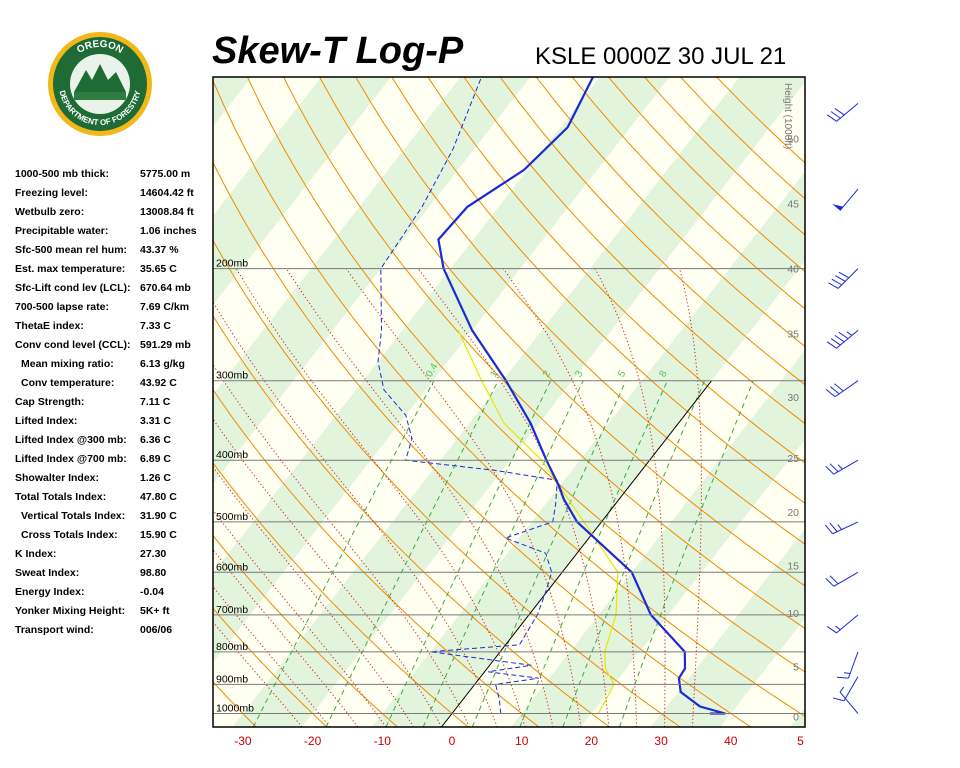  What do you see at coordinates (165, 345) in the screenshot?
I see `stat-value: 591.29 mb` at bounding box center [165, 345].